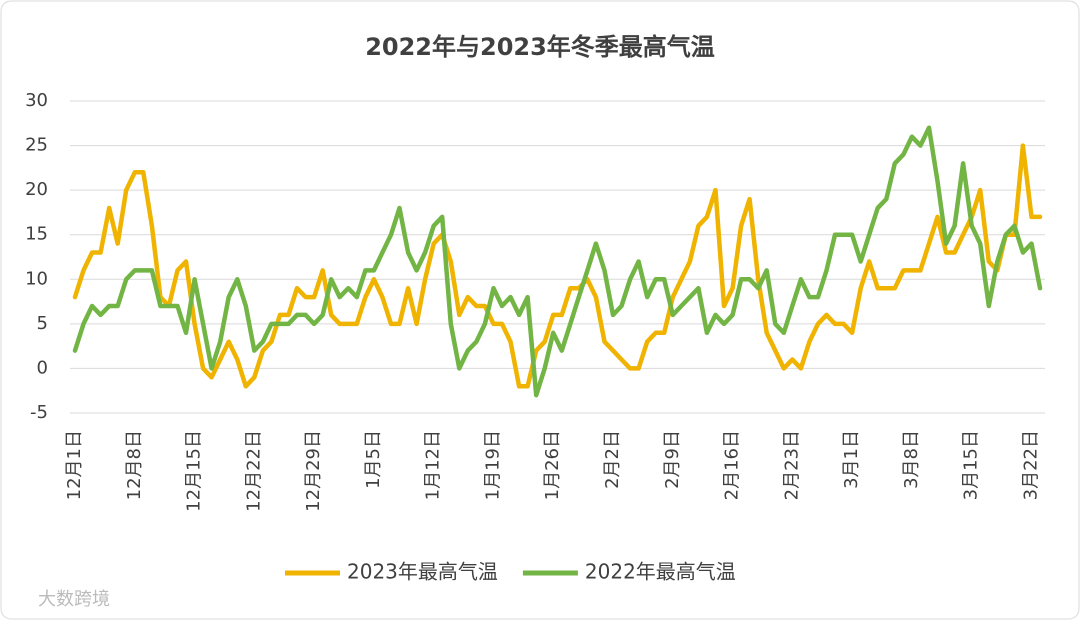  I want to click on x-tick-label: 2月23日, so click(791, 465).